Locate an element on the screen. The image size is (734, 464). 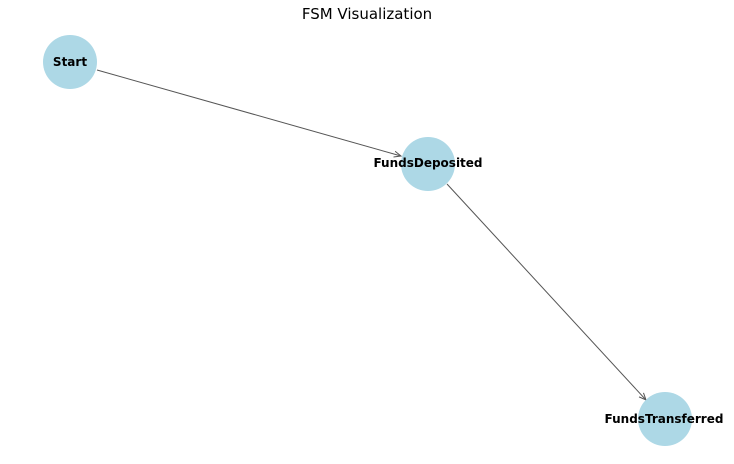
node-funds-transferred: FundsTransferred is located at coordinates (664, 419).